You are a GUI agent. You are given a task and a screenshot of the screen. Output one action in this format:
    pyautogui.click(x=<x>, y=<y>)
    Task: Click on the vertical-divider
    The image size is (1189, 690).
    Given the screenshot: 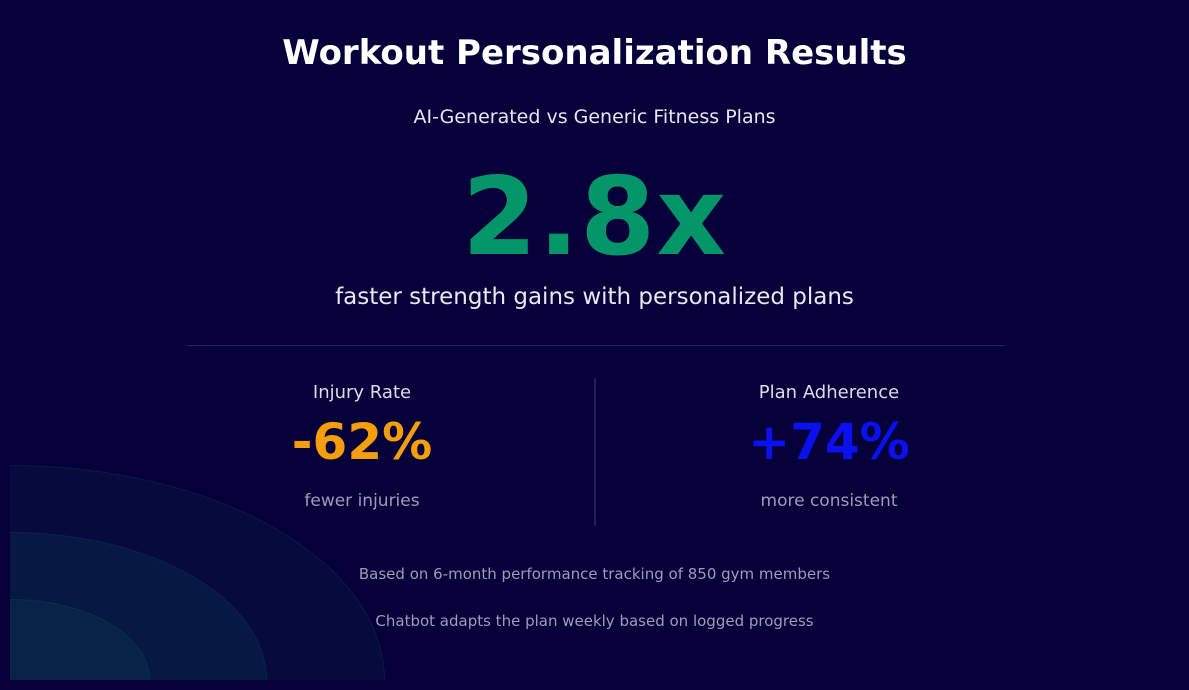 What is the action you would take?
    pyautogui.click(x=595, y=452)
    